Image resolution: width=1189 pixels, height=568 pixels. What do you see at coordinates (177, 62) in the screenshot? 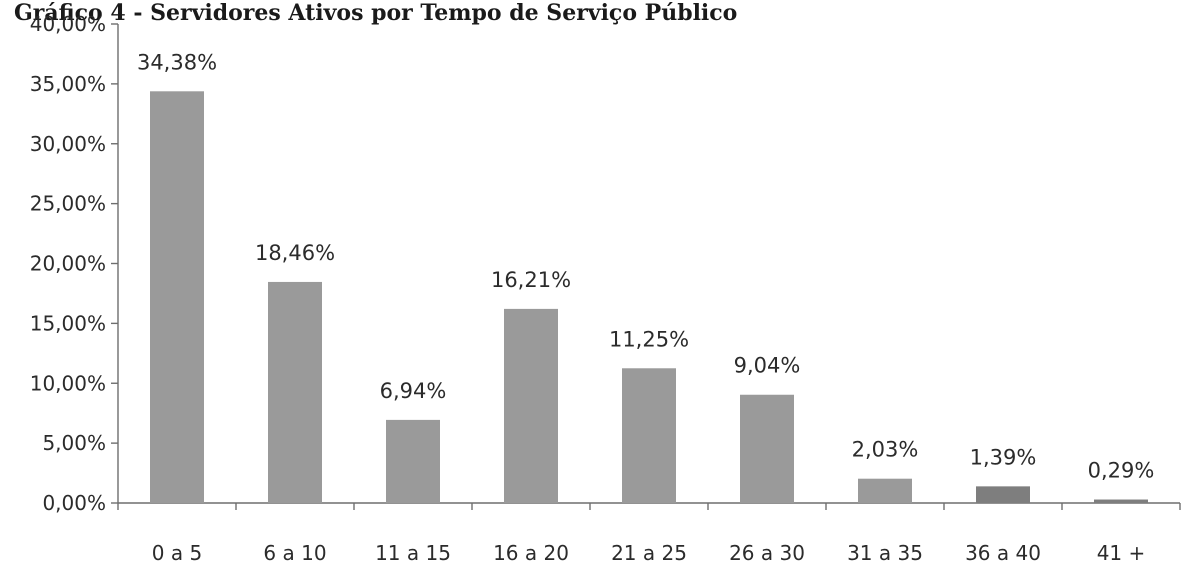
I see `data-label: 34,38%` at bounding box center [177, 62].